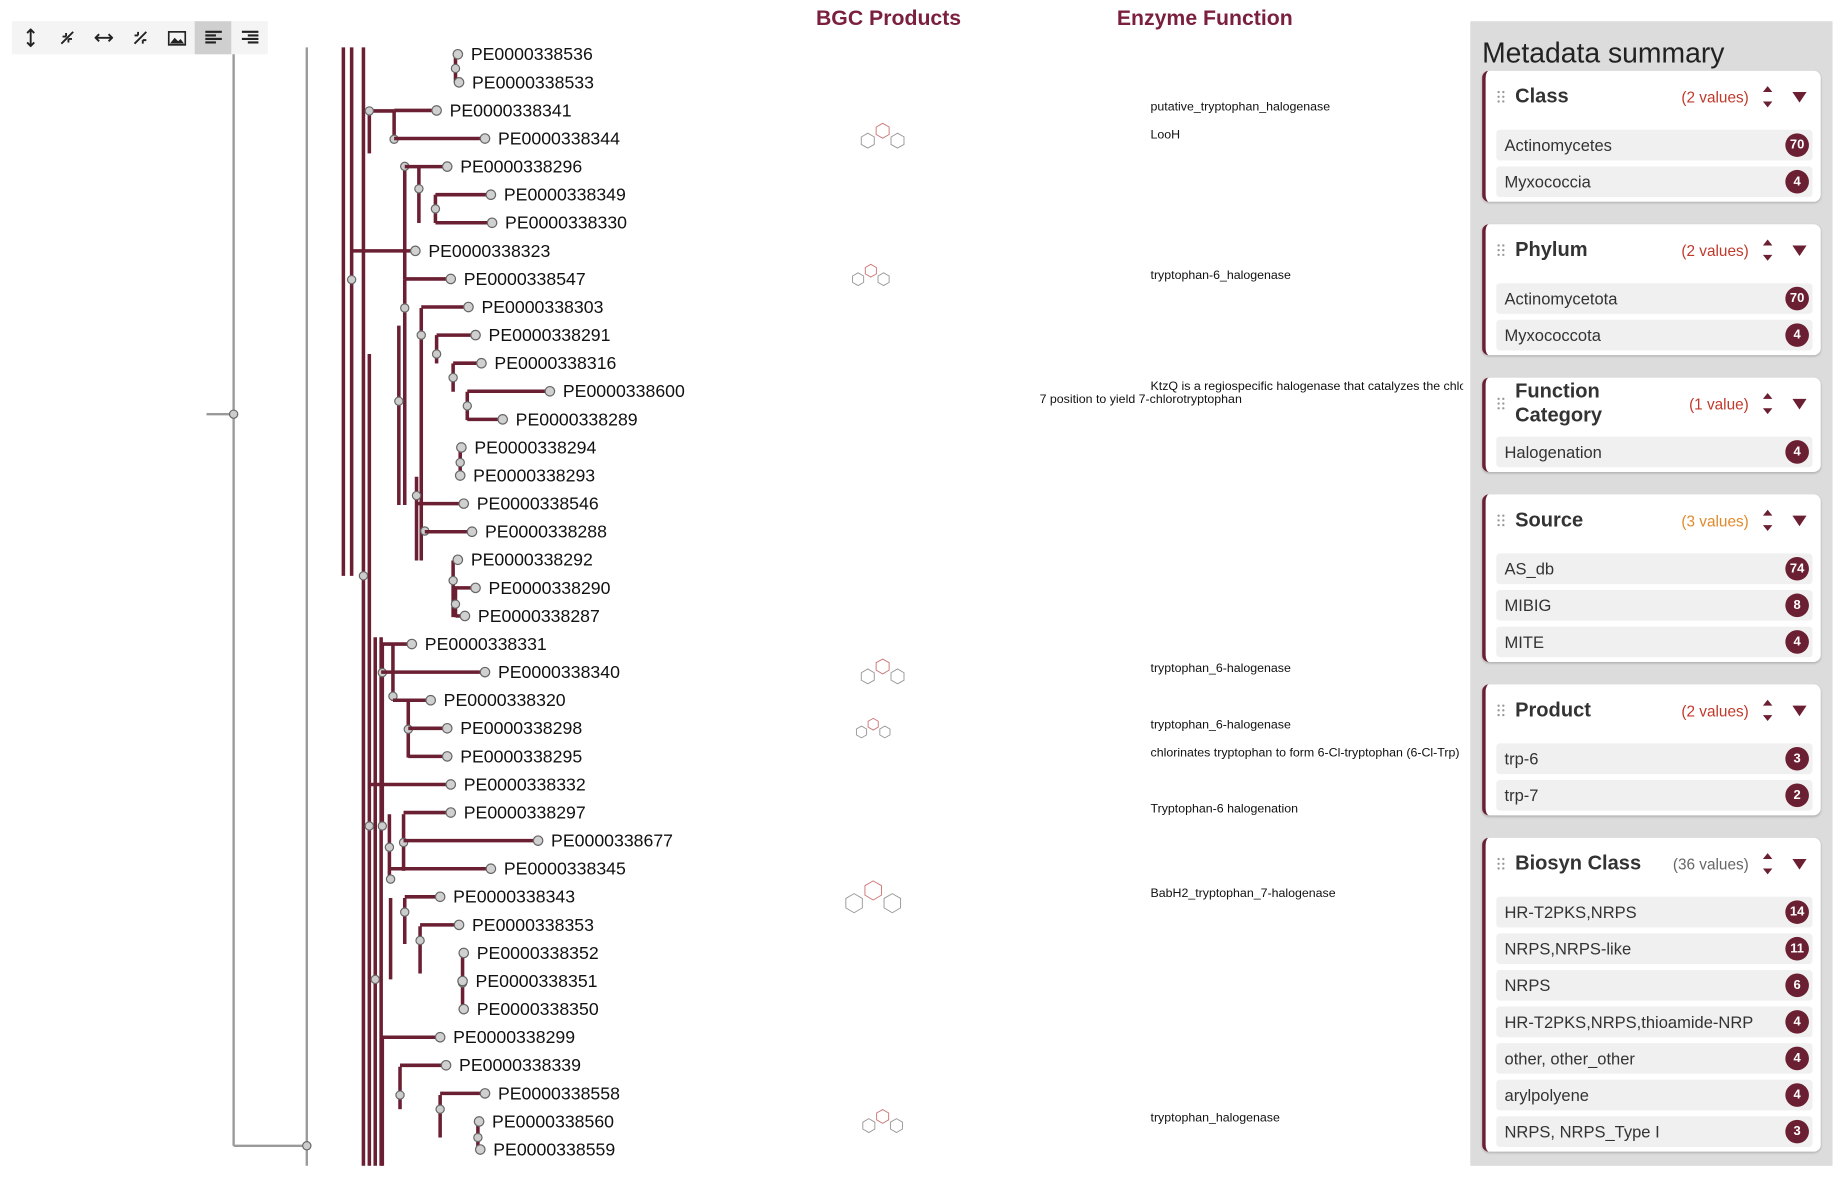 This screenshot has height=1192, width=1842. I want to click on metadata-item: Actinomycetes 70, so click(1654, 145).